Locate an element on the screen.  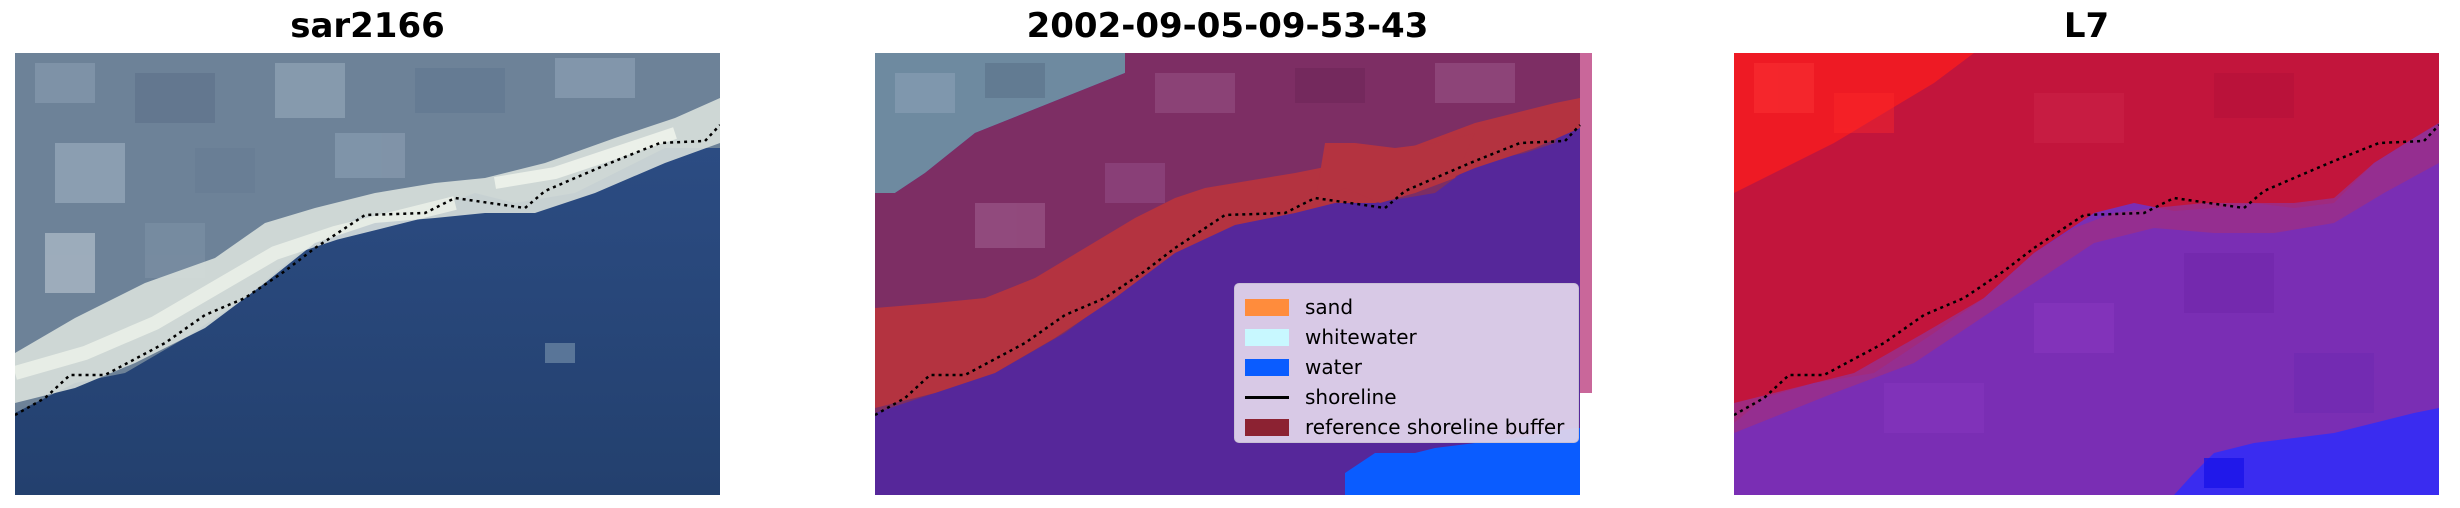
panel-title-index: L7 is located at coordinates (2086, 26).